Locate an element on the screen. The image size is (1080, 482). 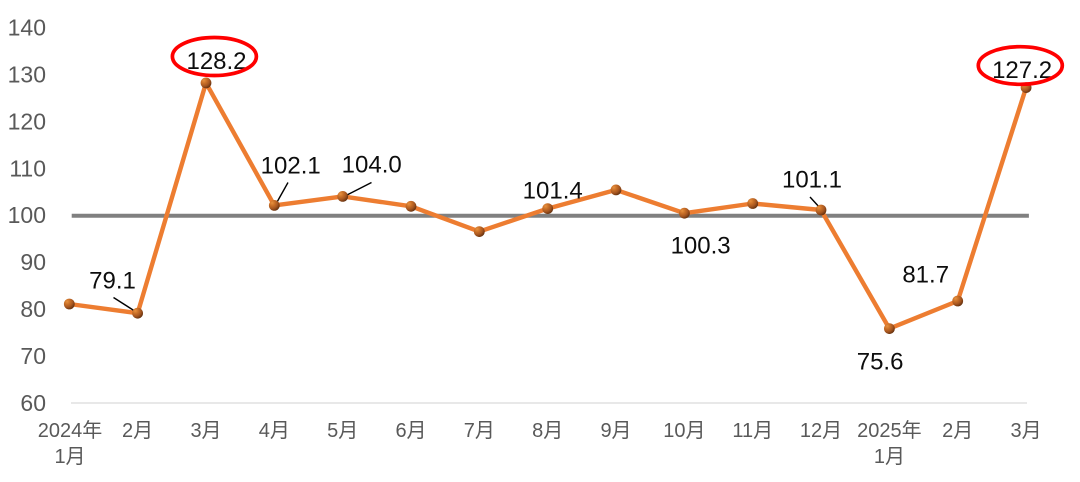
svg-text: 110 is located at coordinates (27, 168).